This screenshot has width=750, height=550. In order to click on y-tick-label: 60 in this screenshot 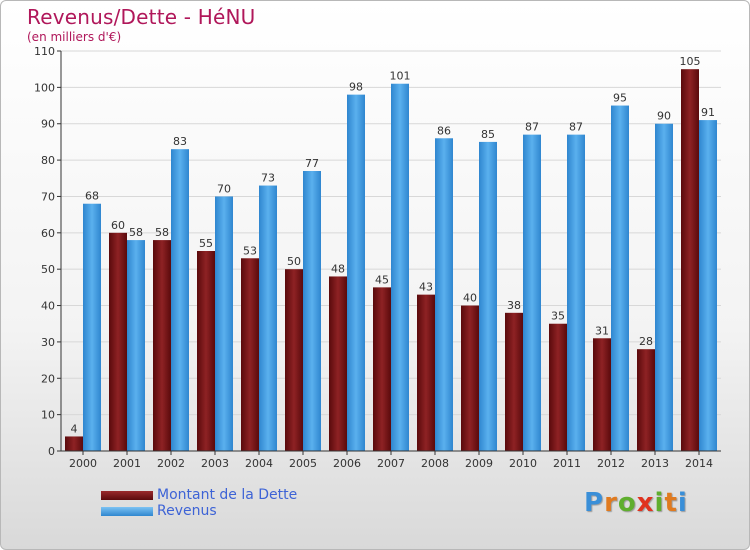, I will do `click(48, 233)`.